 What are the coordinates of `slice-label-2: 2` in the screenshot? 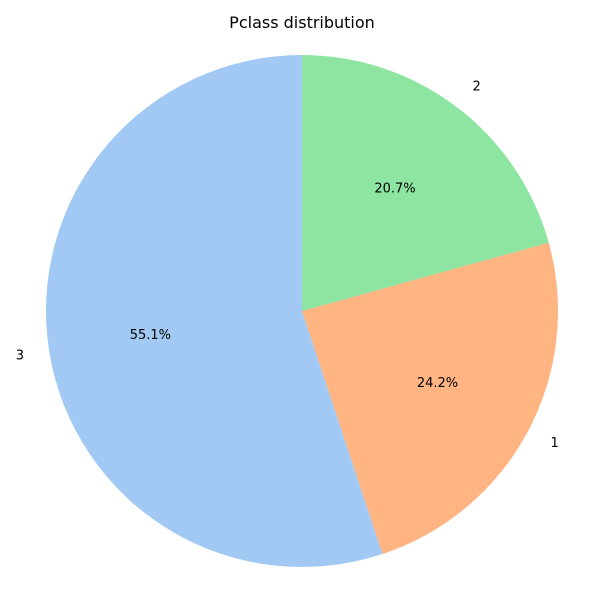 It's located at (476, 86).